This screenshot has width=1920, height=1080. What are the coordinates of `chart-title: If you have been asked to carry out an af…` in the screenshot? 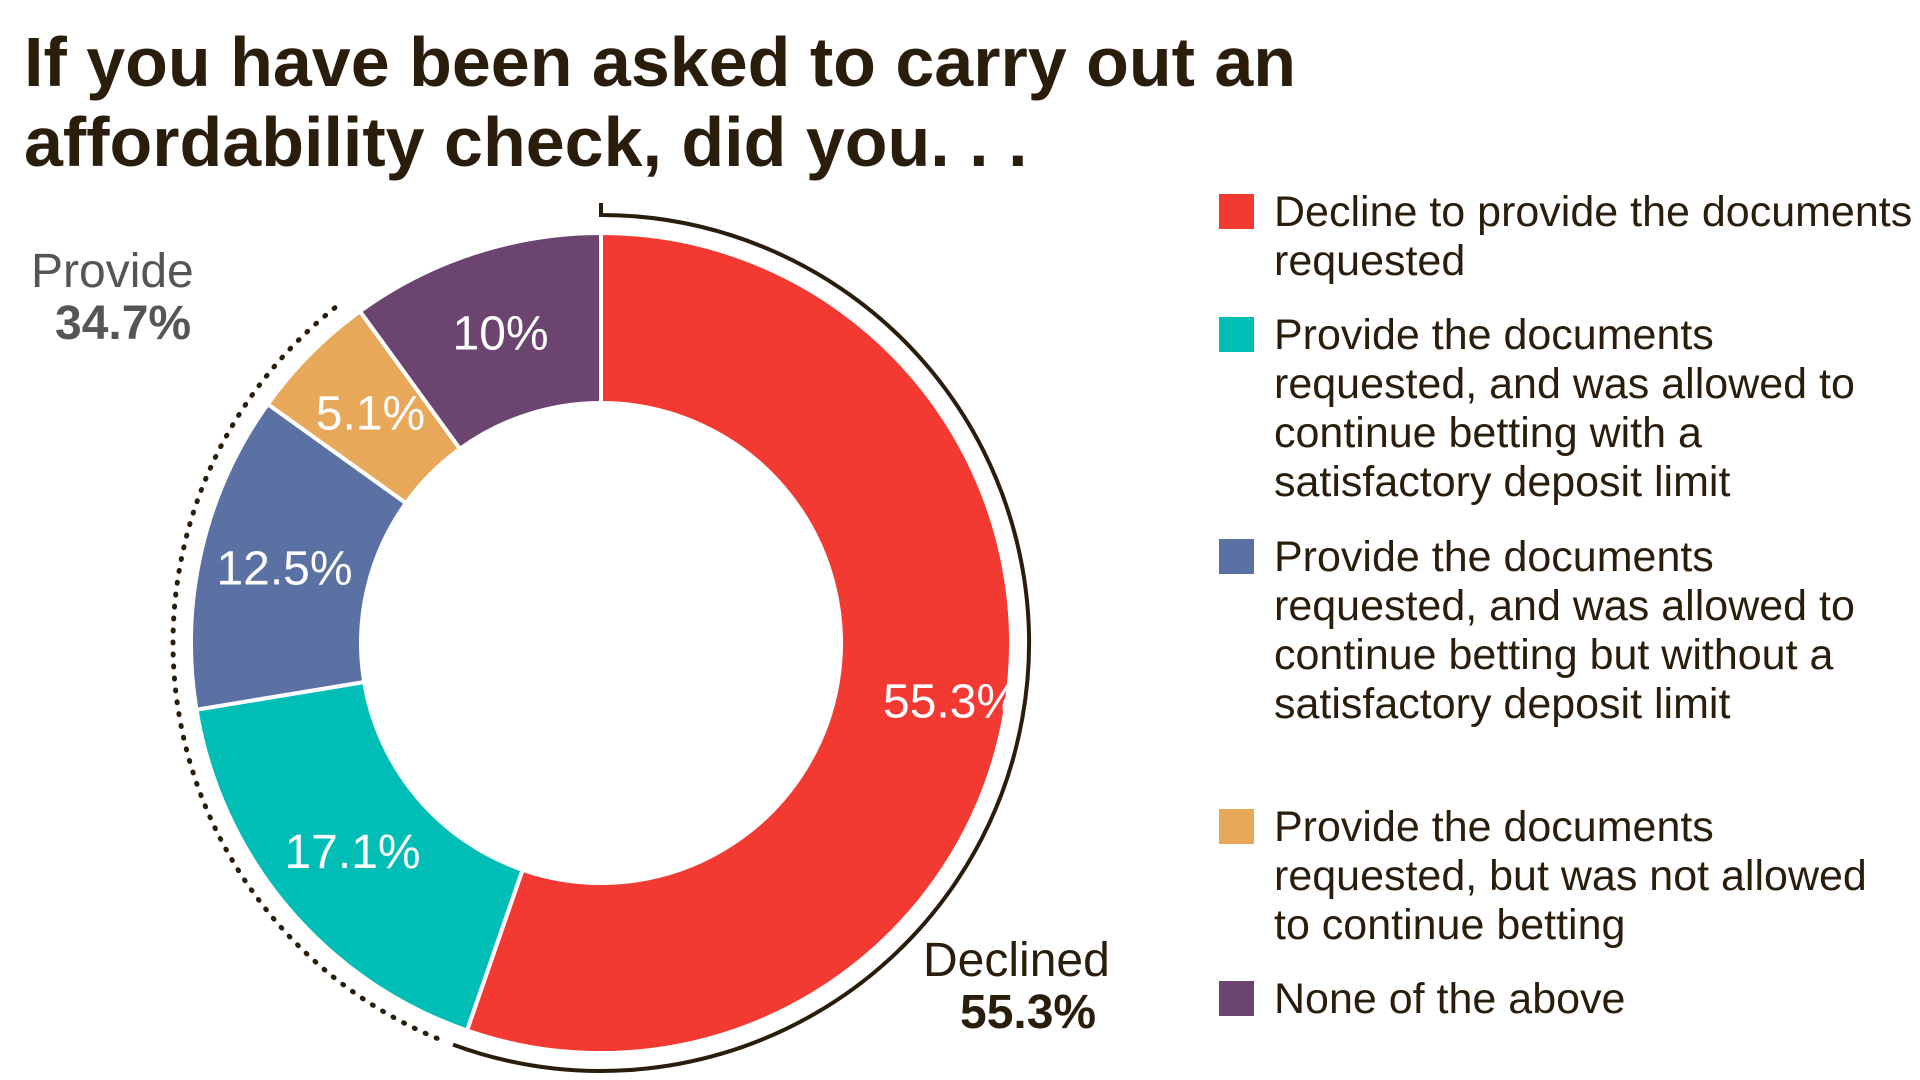 It's located at (774, 102).